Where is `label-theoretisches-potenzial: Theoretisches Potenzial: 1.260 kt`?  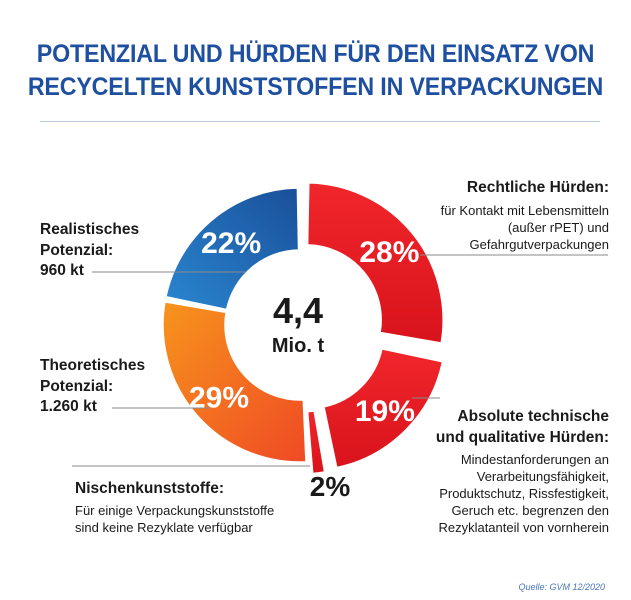
label-theoretisches-potenzial: Theoretisches Potenzial: 1.260 kt is located at coordinates (92, 386).